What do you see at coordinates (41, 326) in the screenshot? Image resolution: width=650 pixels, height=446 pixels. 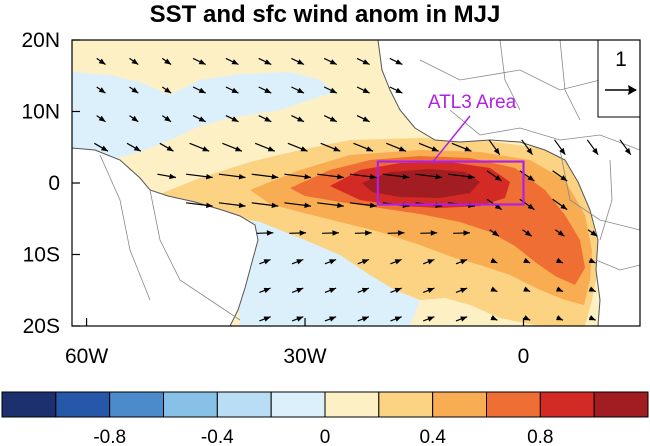 I see `lat-tick-label: 20S` at bounding box center [41, 326].